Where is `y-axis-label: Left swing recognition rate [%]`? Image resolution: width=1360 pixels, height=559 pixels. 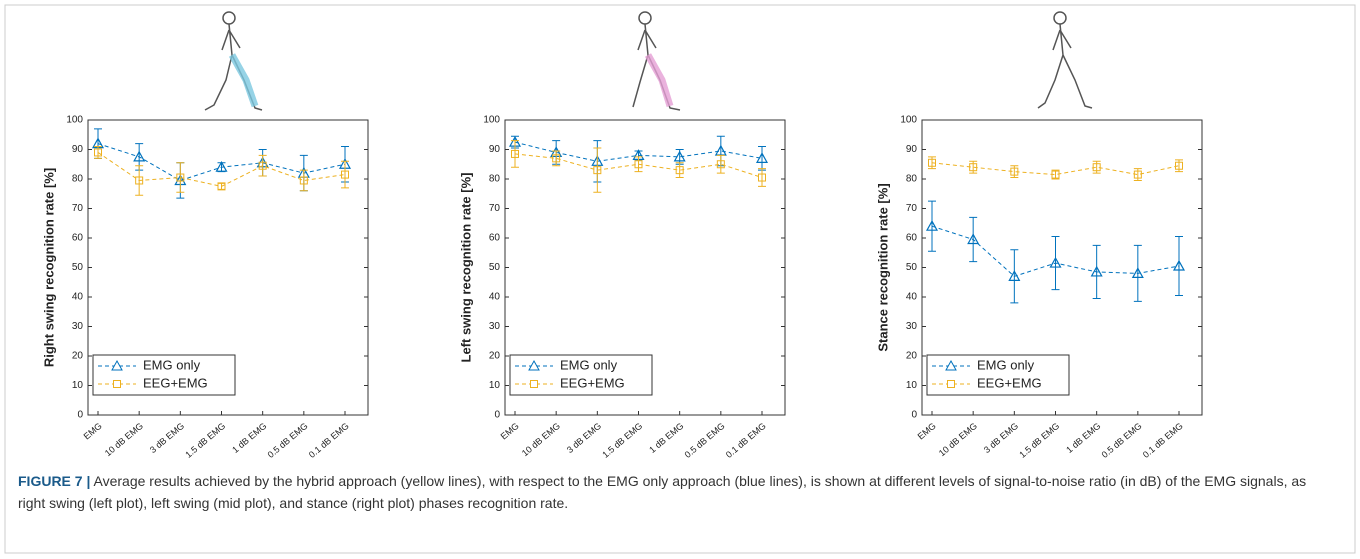
y-axis-label: Left swing recognition rate [%] is located at coordinates (465, 268).